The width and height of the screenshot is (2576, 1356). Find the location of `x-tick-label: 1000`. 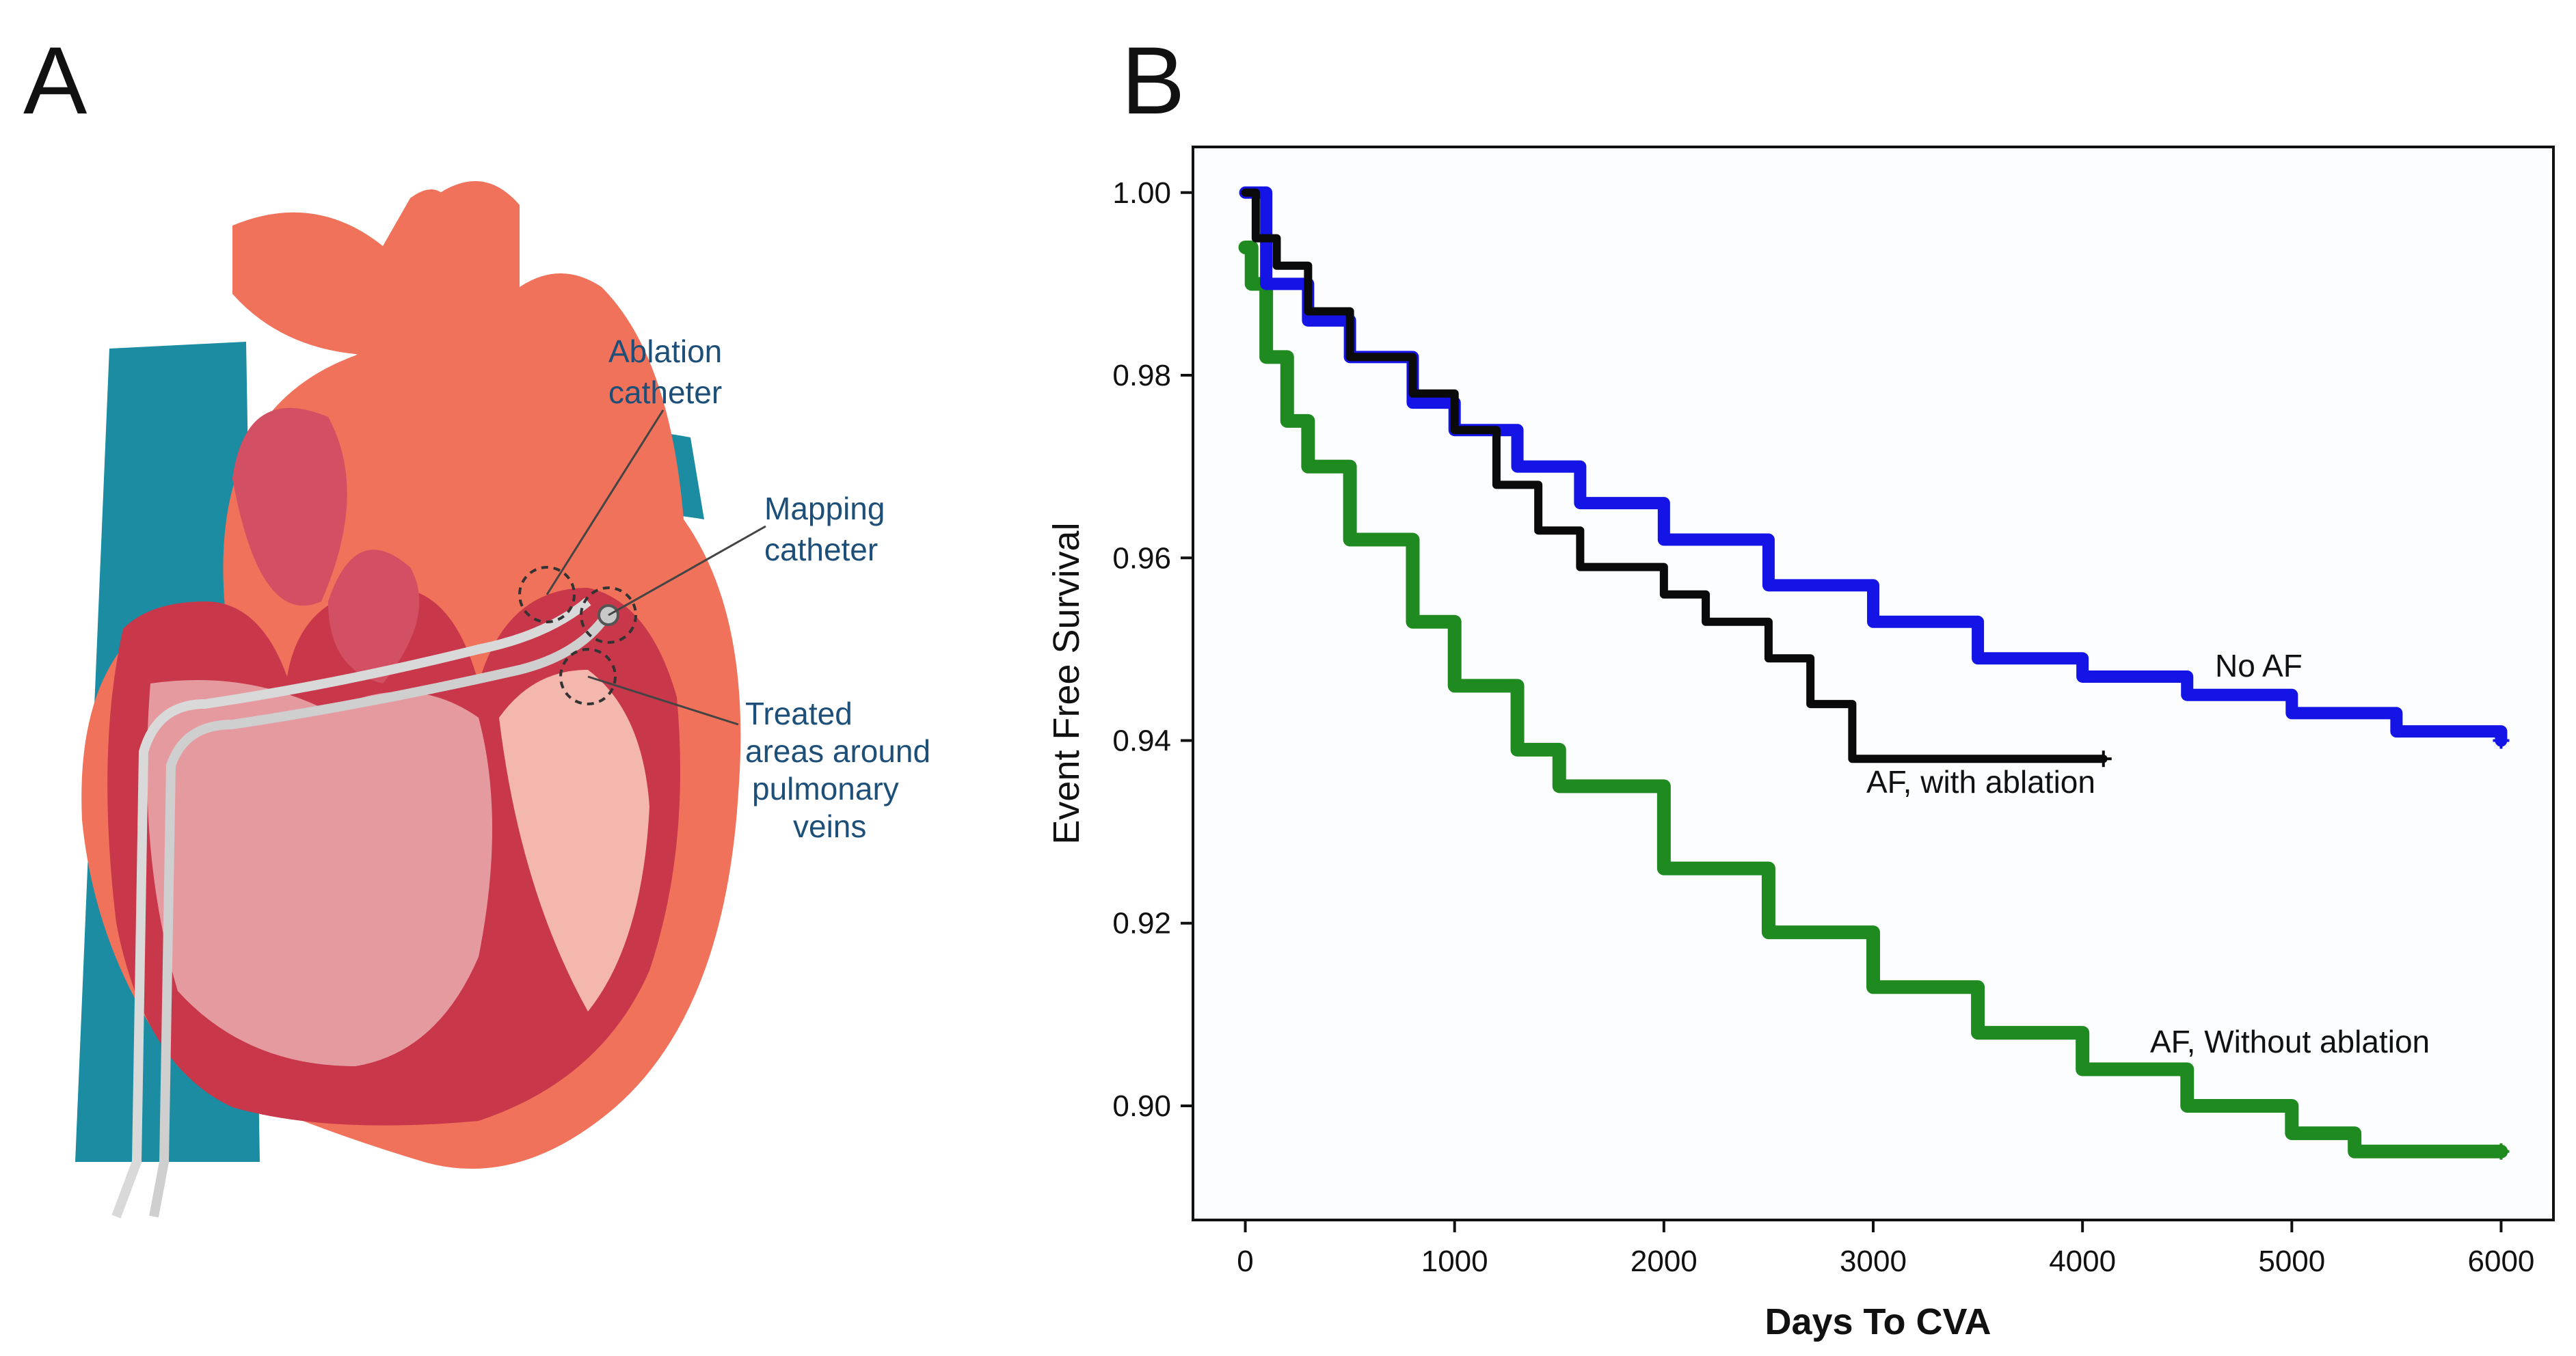

x-tick-label: 1000 is located at coordinates (1454, 1261).